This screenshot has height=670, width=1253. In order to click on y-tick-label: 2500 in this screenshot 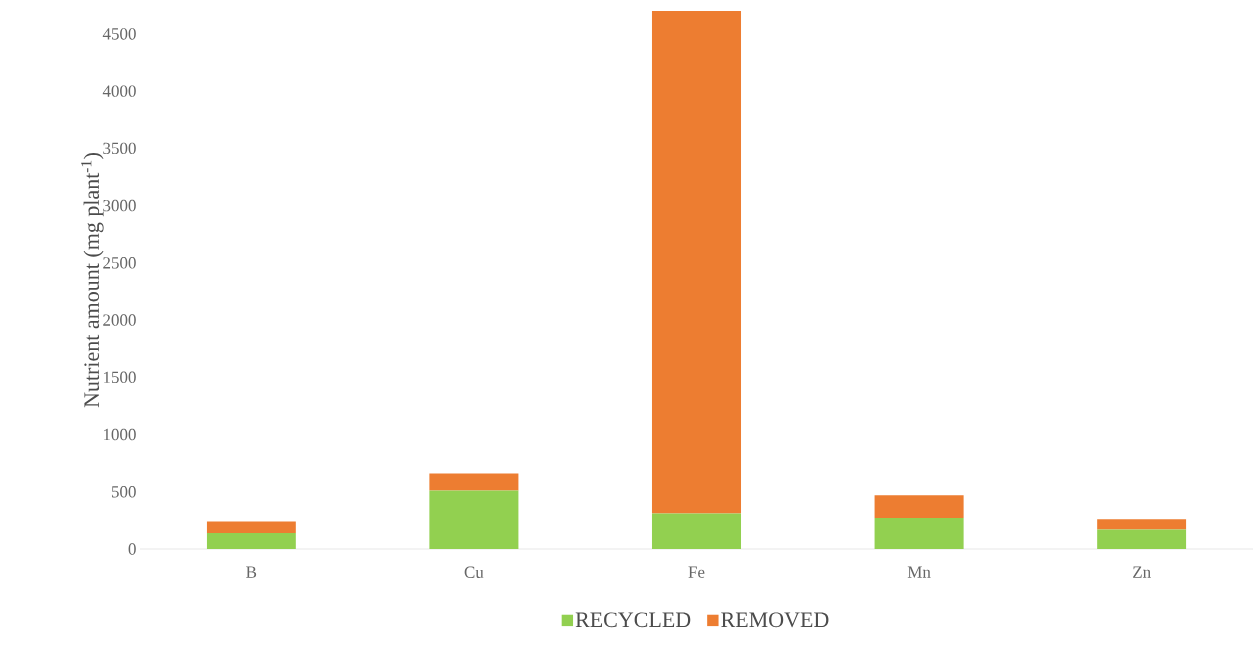, I will do `click(119, 263)`.